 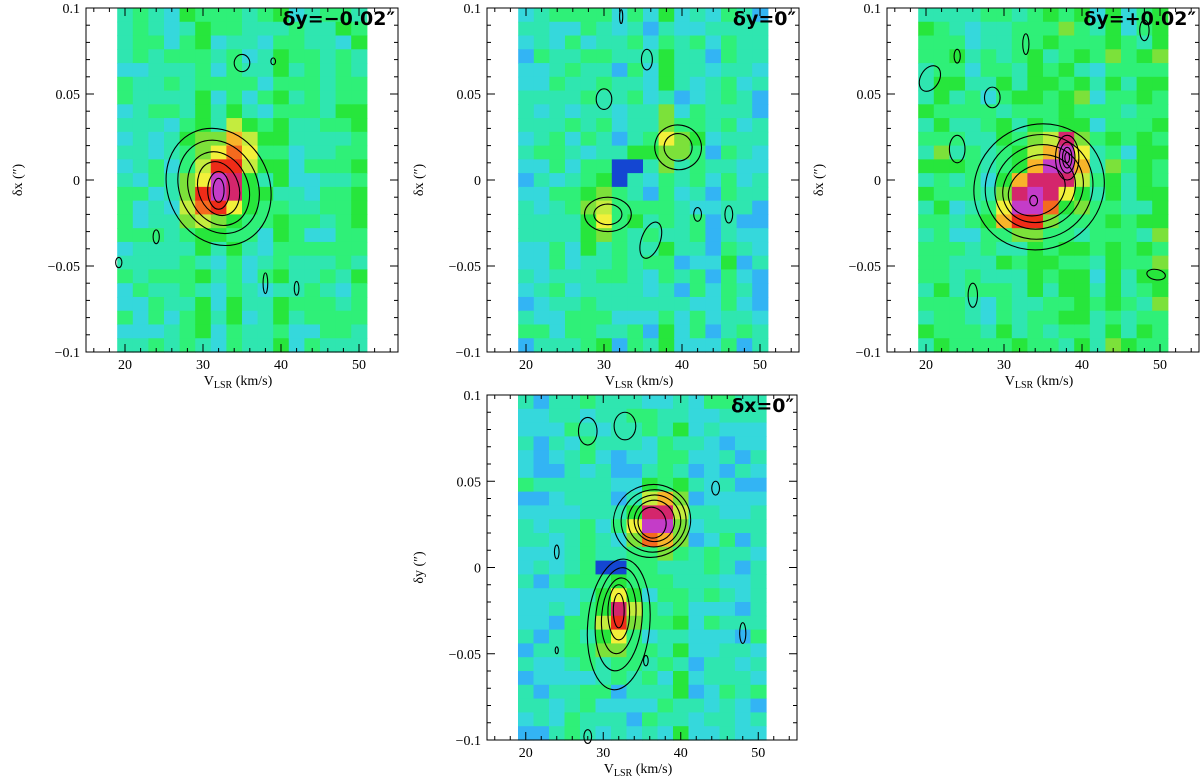 What do you see at coordinates (477, 181) in the screenshot?
I see `y-tick-label: 0` at bounding box center [477, 181].